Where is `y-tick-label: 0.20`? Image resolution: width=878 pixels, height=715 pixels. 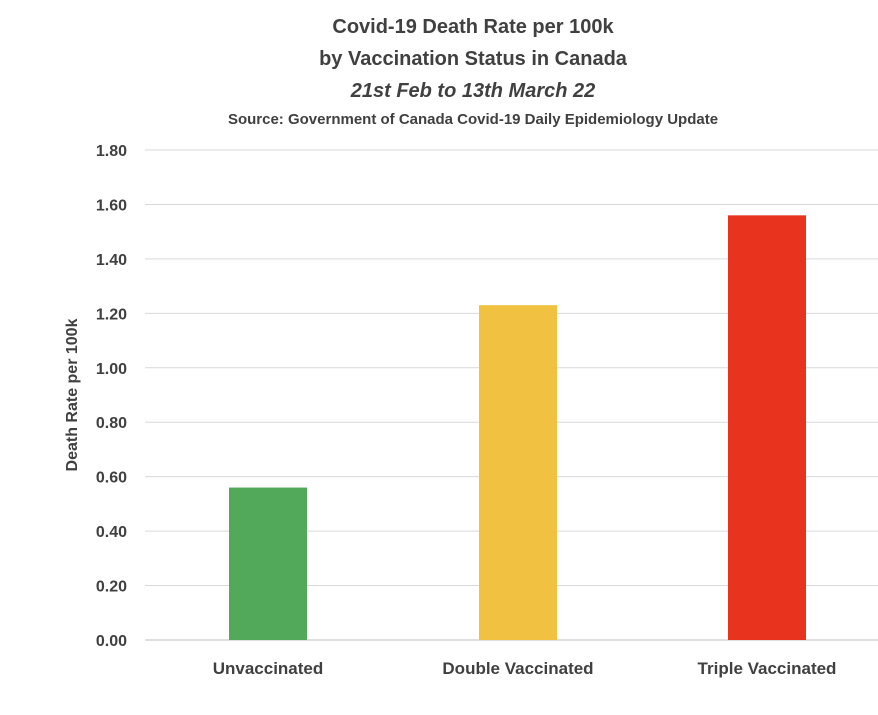 y-tick-label: 0.20 is located at coordinates (111, 587).